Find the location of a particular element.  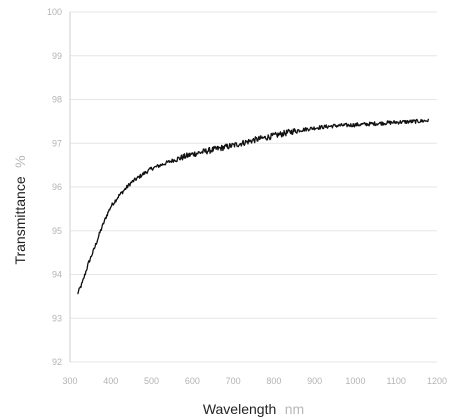

y-axis-label: Transmittance is located at coordinates (20, 220).